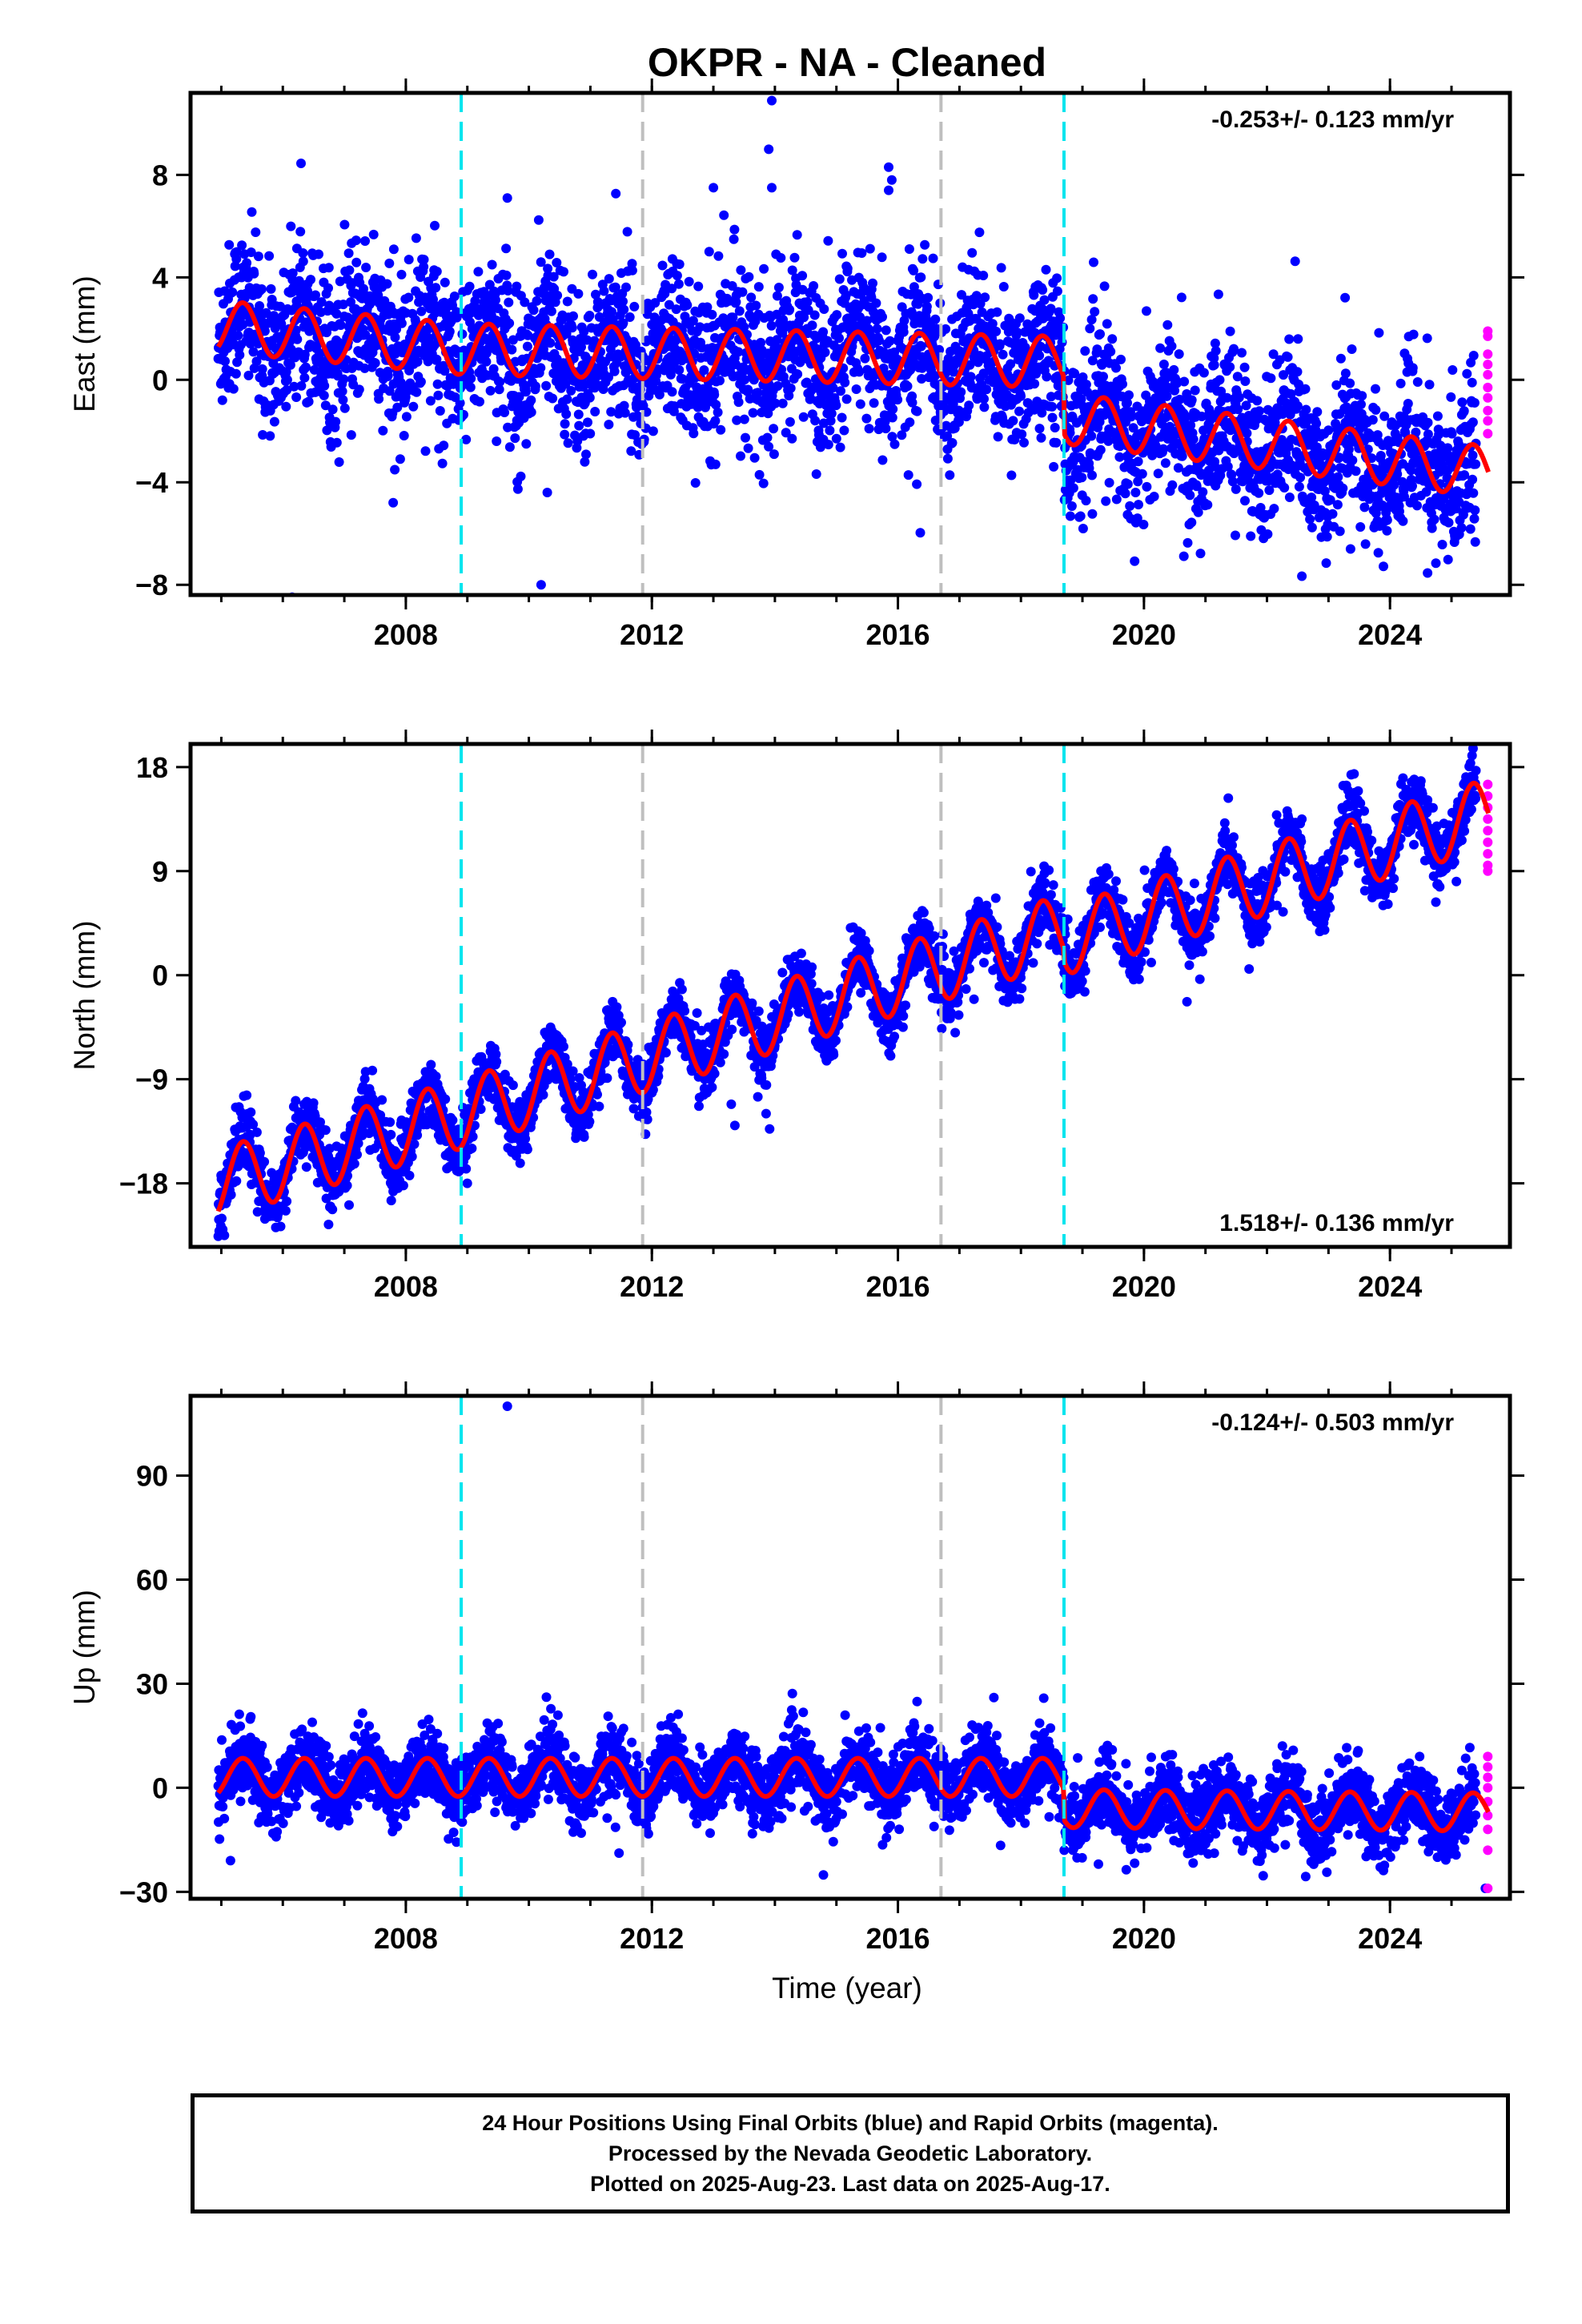  Describe the element at coordinates (160, 277) in the screenshot. I see `y-tick-label: 4` at that location.